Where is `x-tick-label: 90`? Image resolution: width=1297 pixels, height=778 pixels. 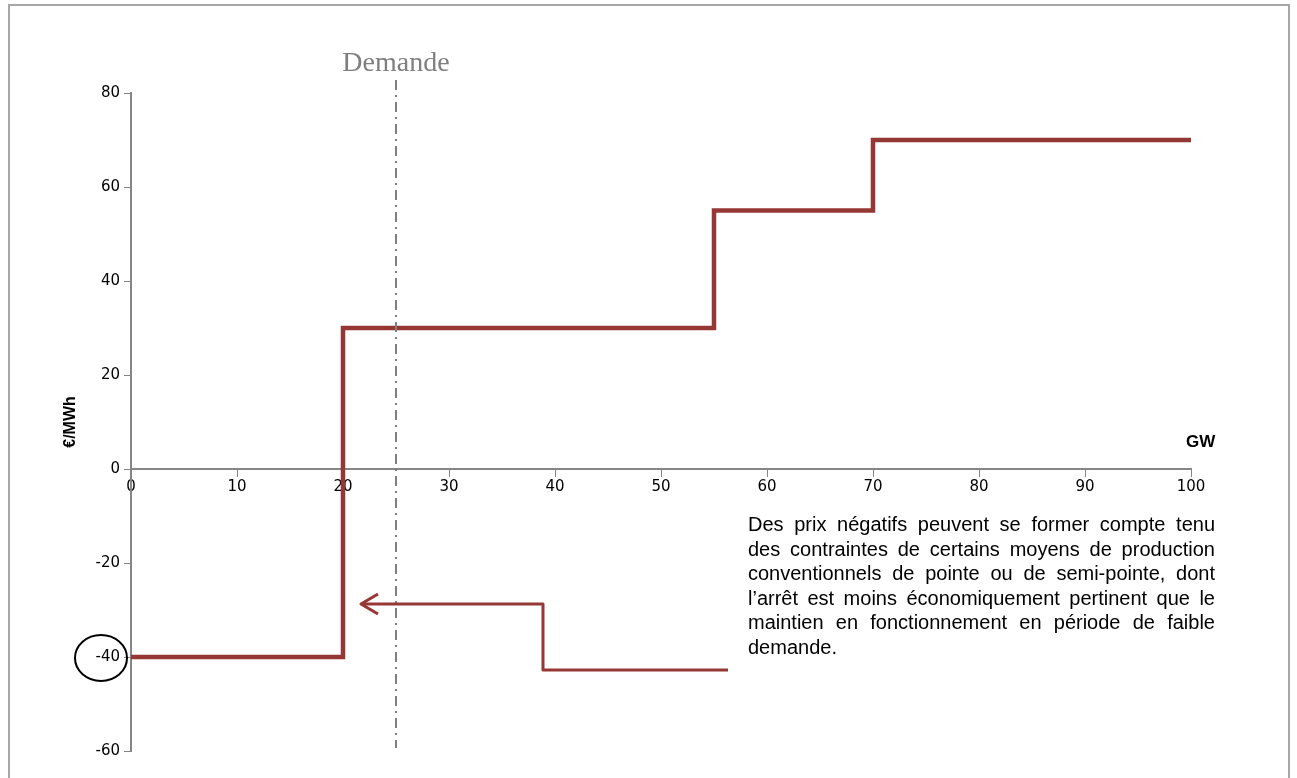
x-tick-label: 90 is located at coordinates (1085, 485).